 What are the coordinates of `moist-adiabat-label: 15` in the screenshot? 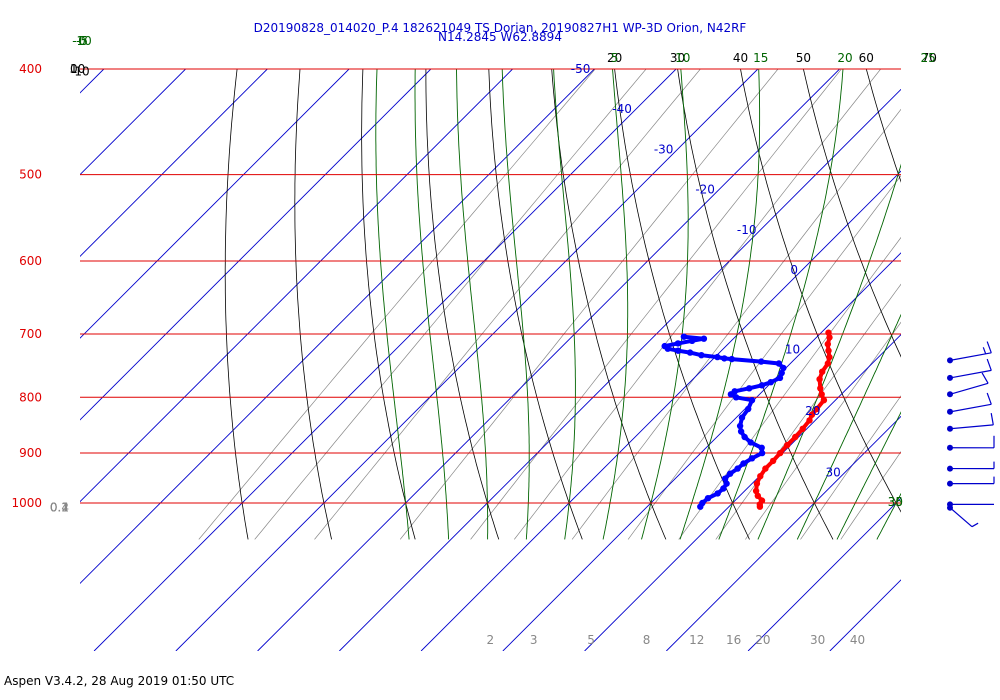 It's located at (760, 58).